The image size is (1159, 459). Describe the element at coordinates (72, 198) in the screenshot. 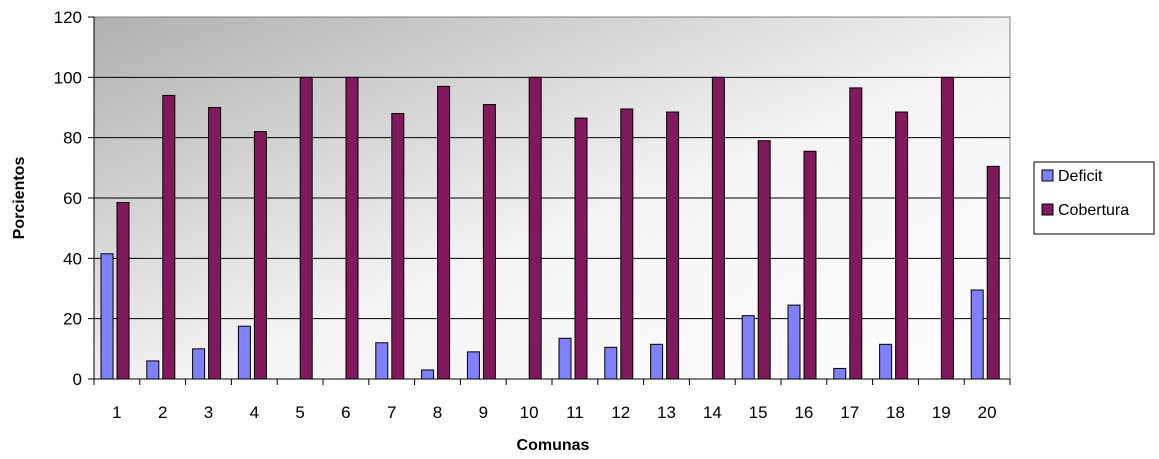

I see `y-tick-label: 60` at that location.